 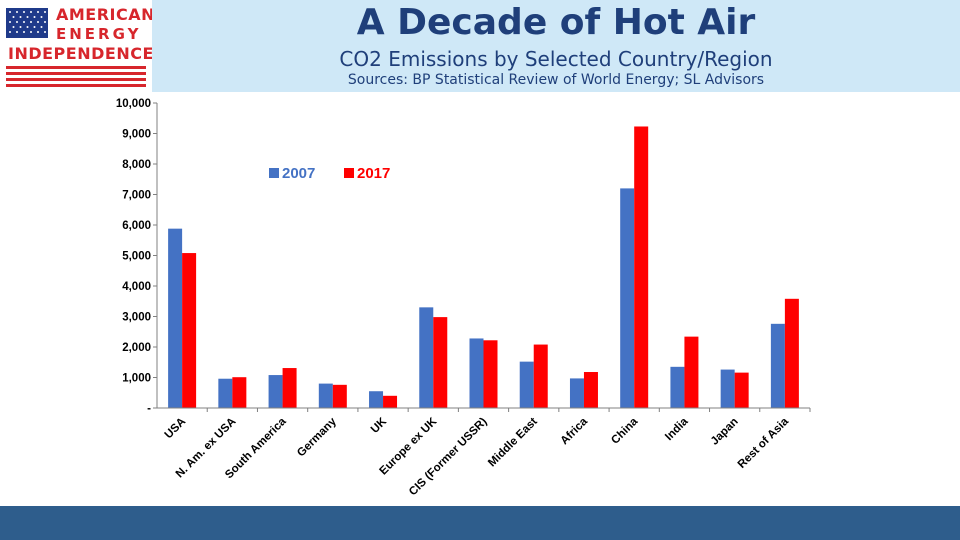 What do you see at coordinates (136, 348) in the screenshot?
I see `y-tick-label: 2,000` at bounding box center [136, 348].